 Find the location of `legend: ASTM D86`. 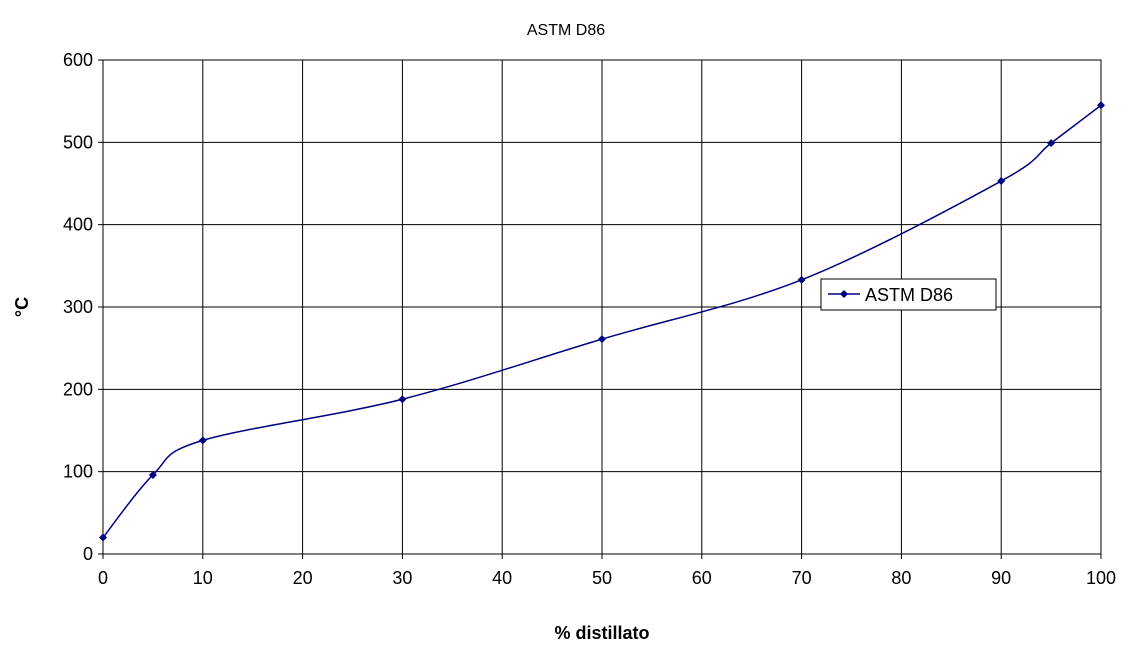

legend: ASTM D86 is located at coordinates (908, 294).